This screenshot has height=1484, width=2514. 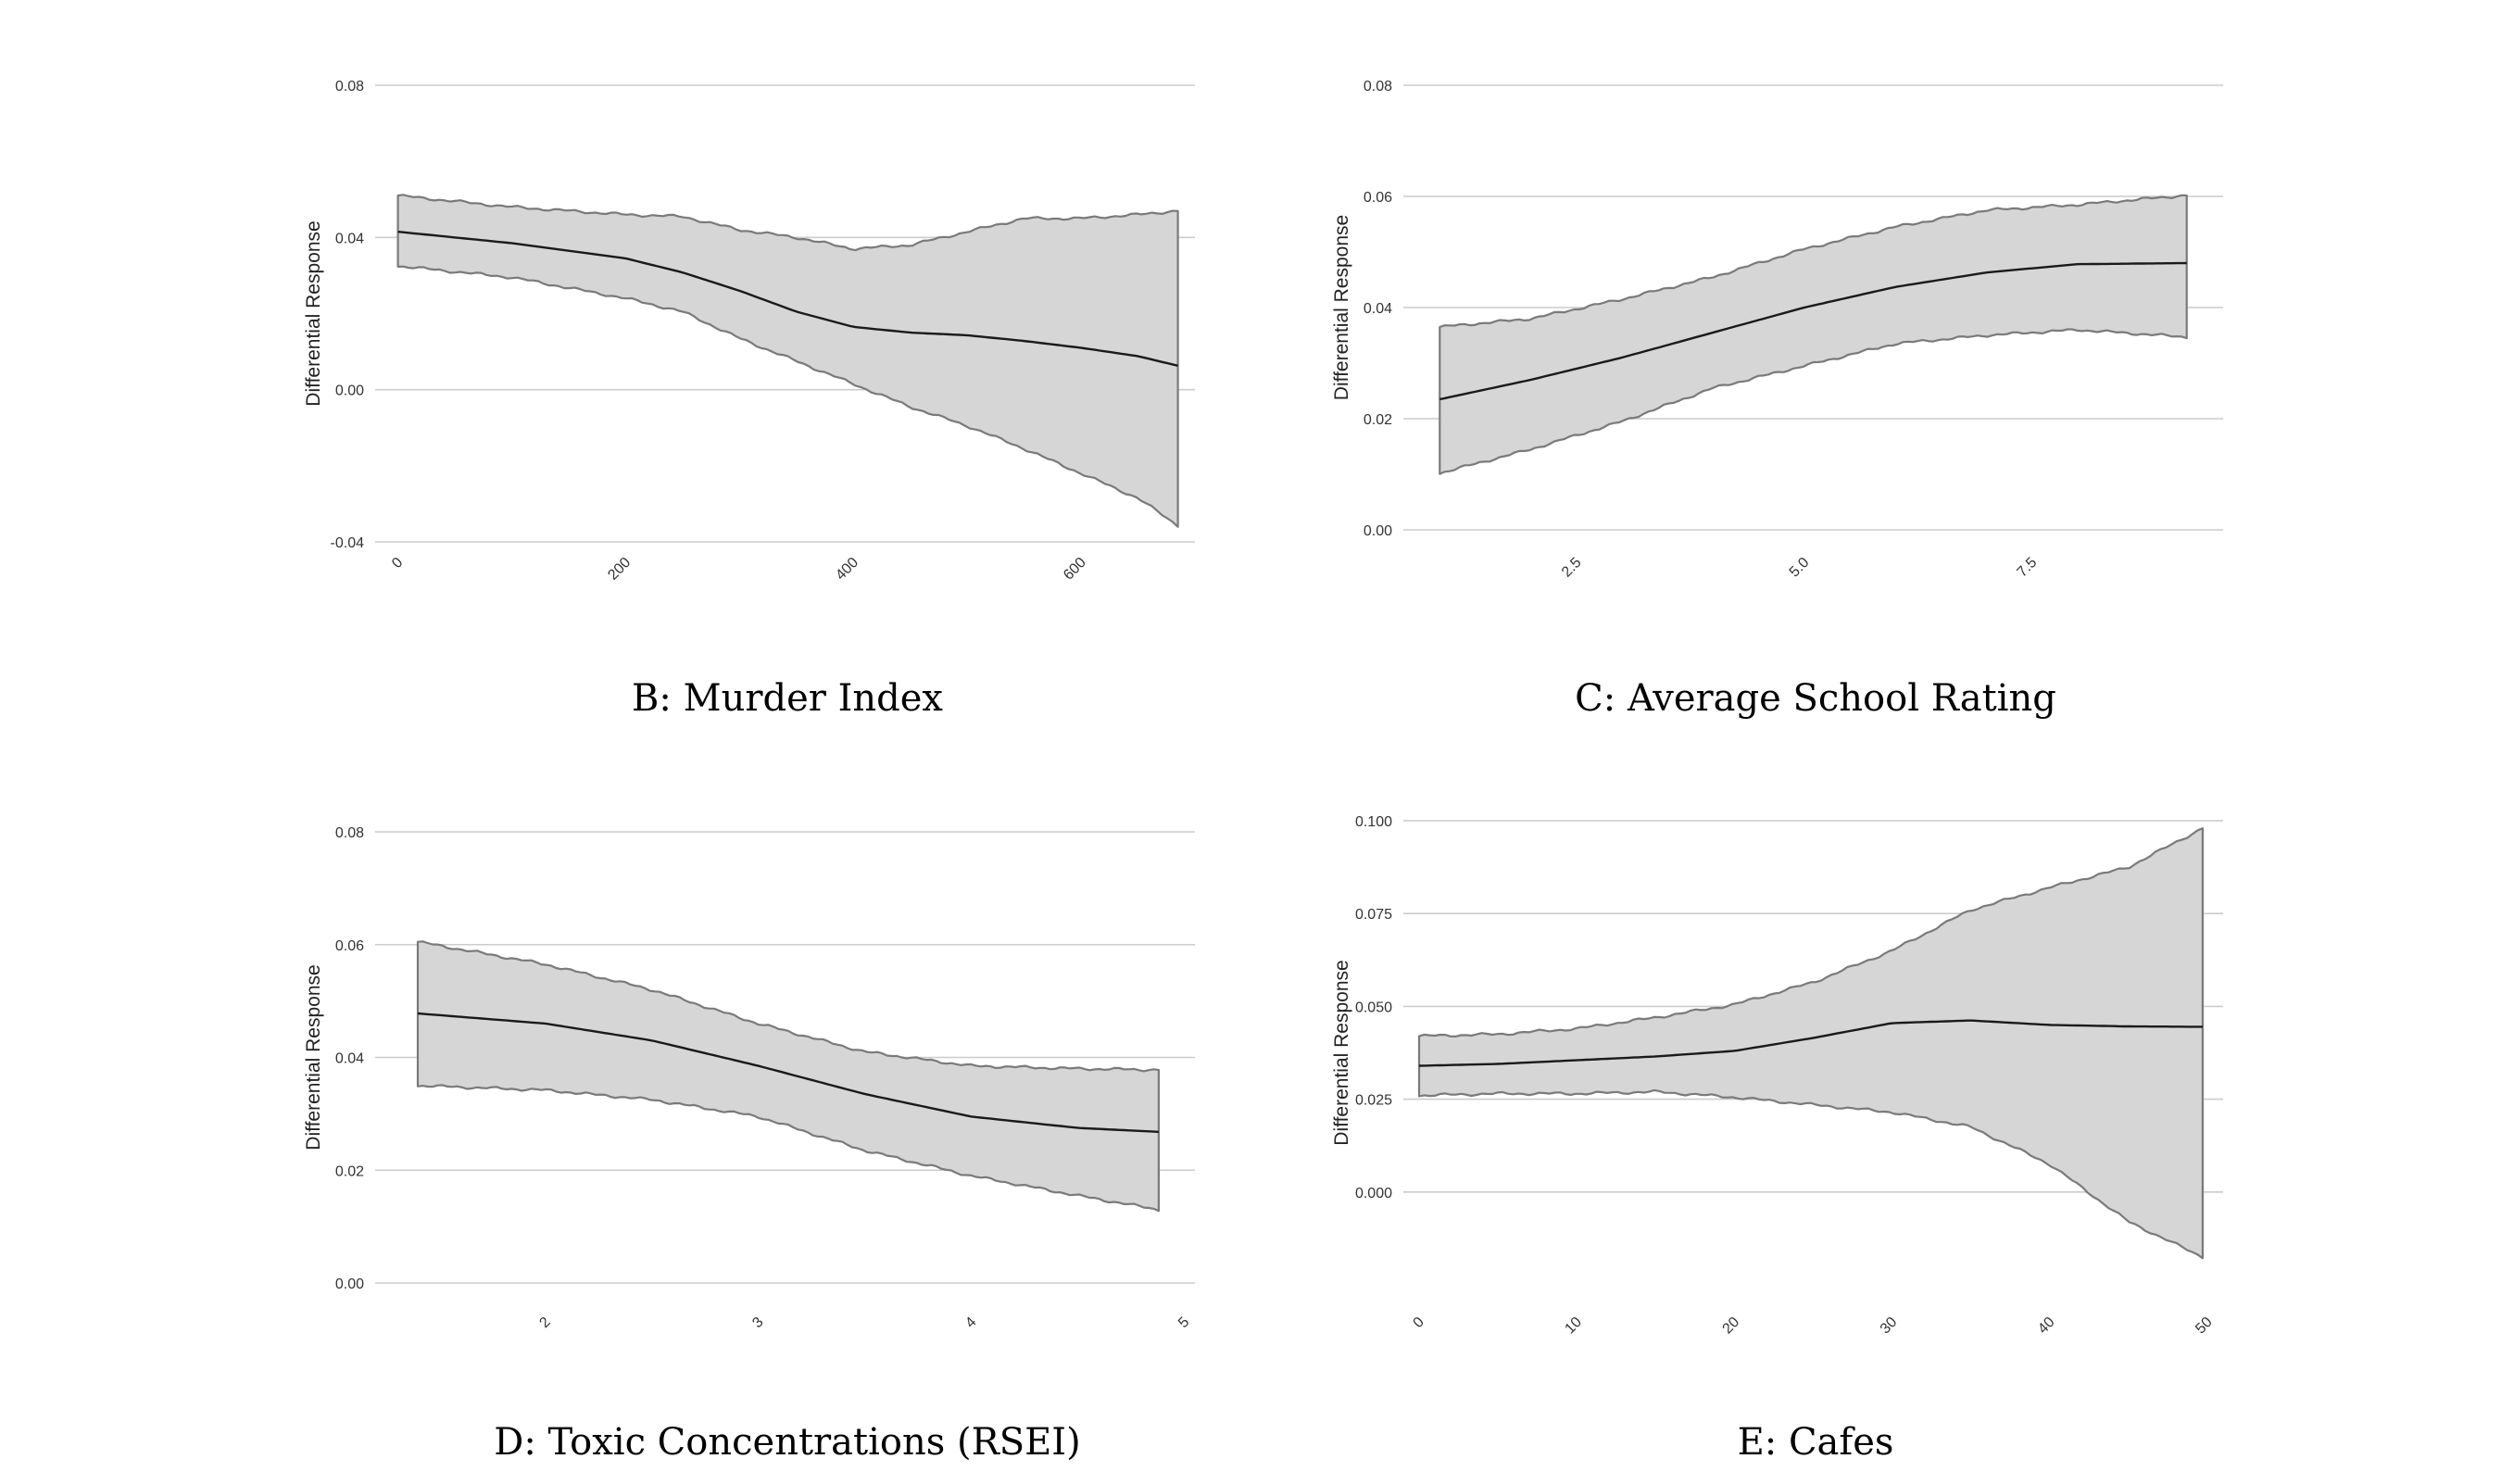 I want to click on y-tick-label: -0.04, so click(x=348, y=543).